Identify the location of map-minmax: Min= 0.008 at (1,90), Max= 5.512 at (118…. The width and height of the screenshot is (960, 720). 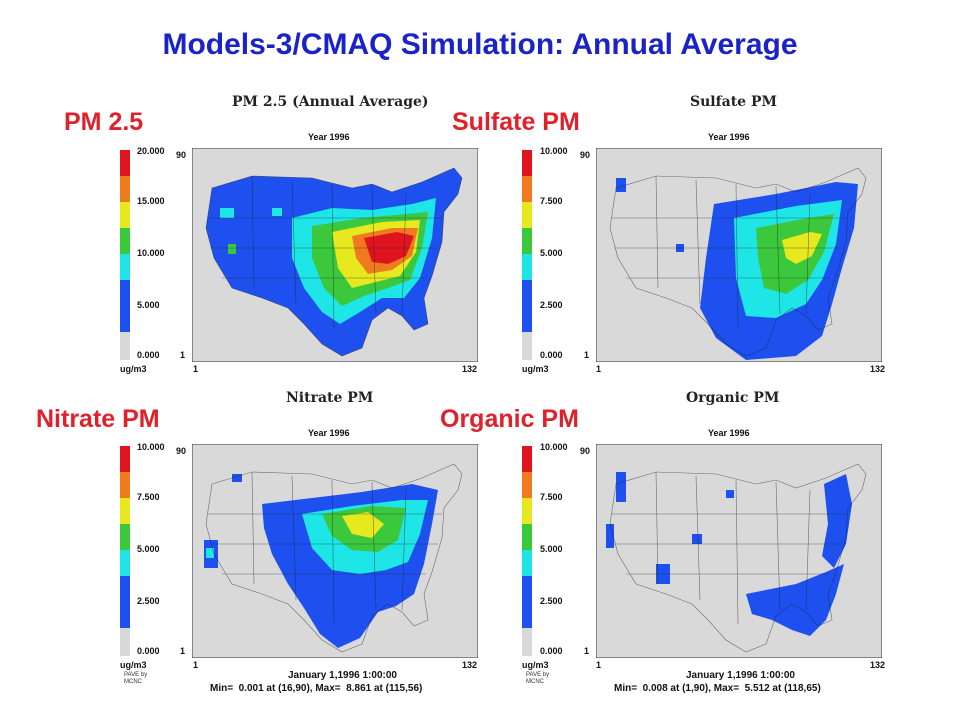
(717, 688).